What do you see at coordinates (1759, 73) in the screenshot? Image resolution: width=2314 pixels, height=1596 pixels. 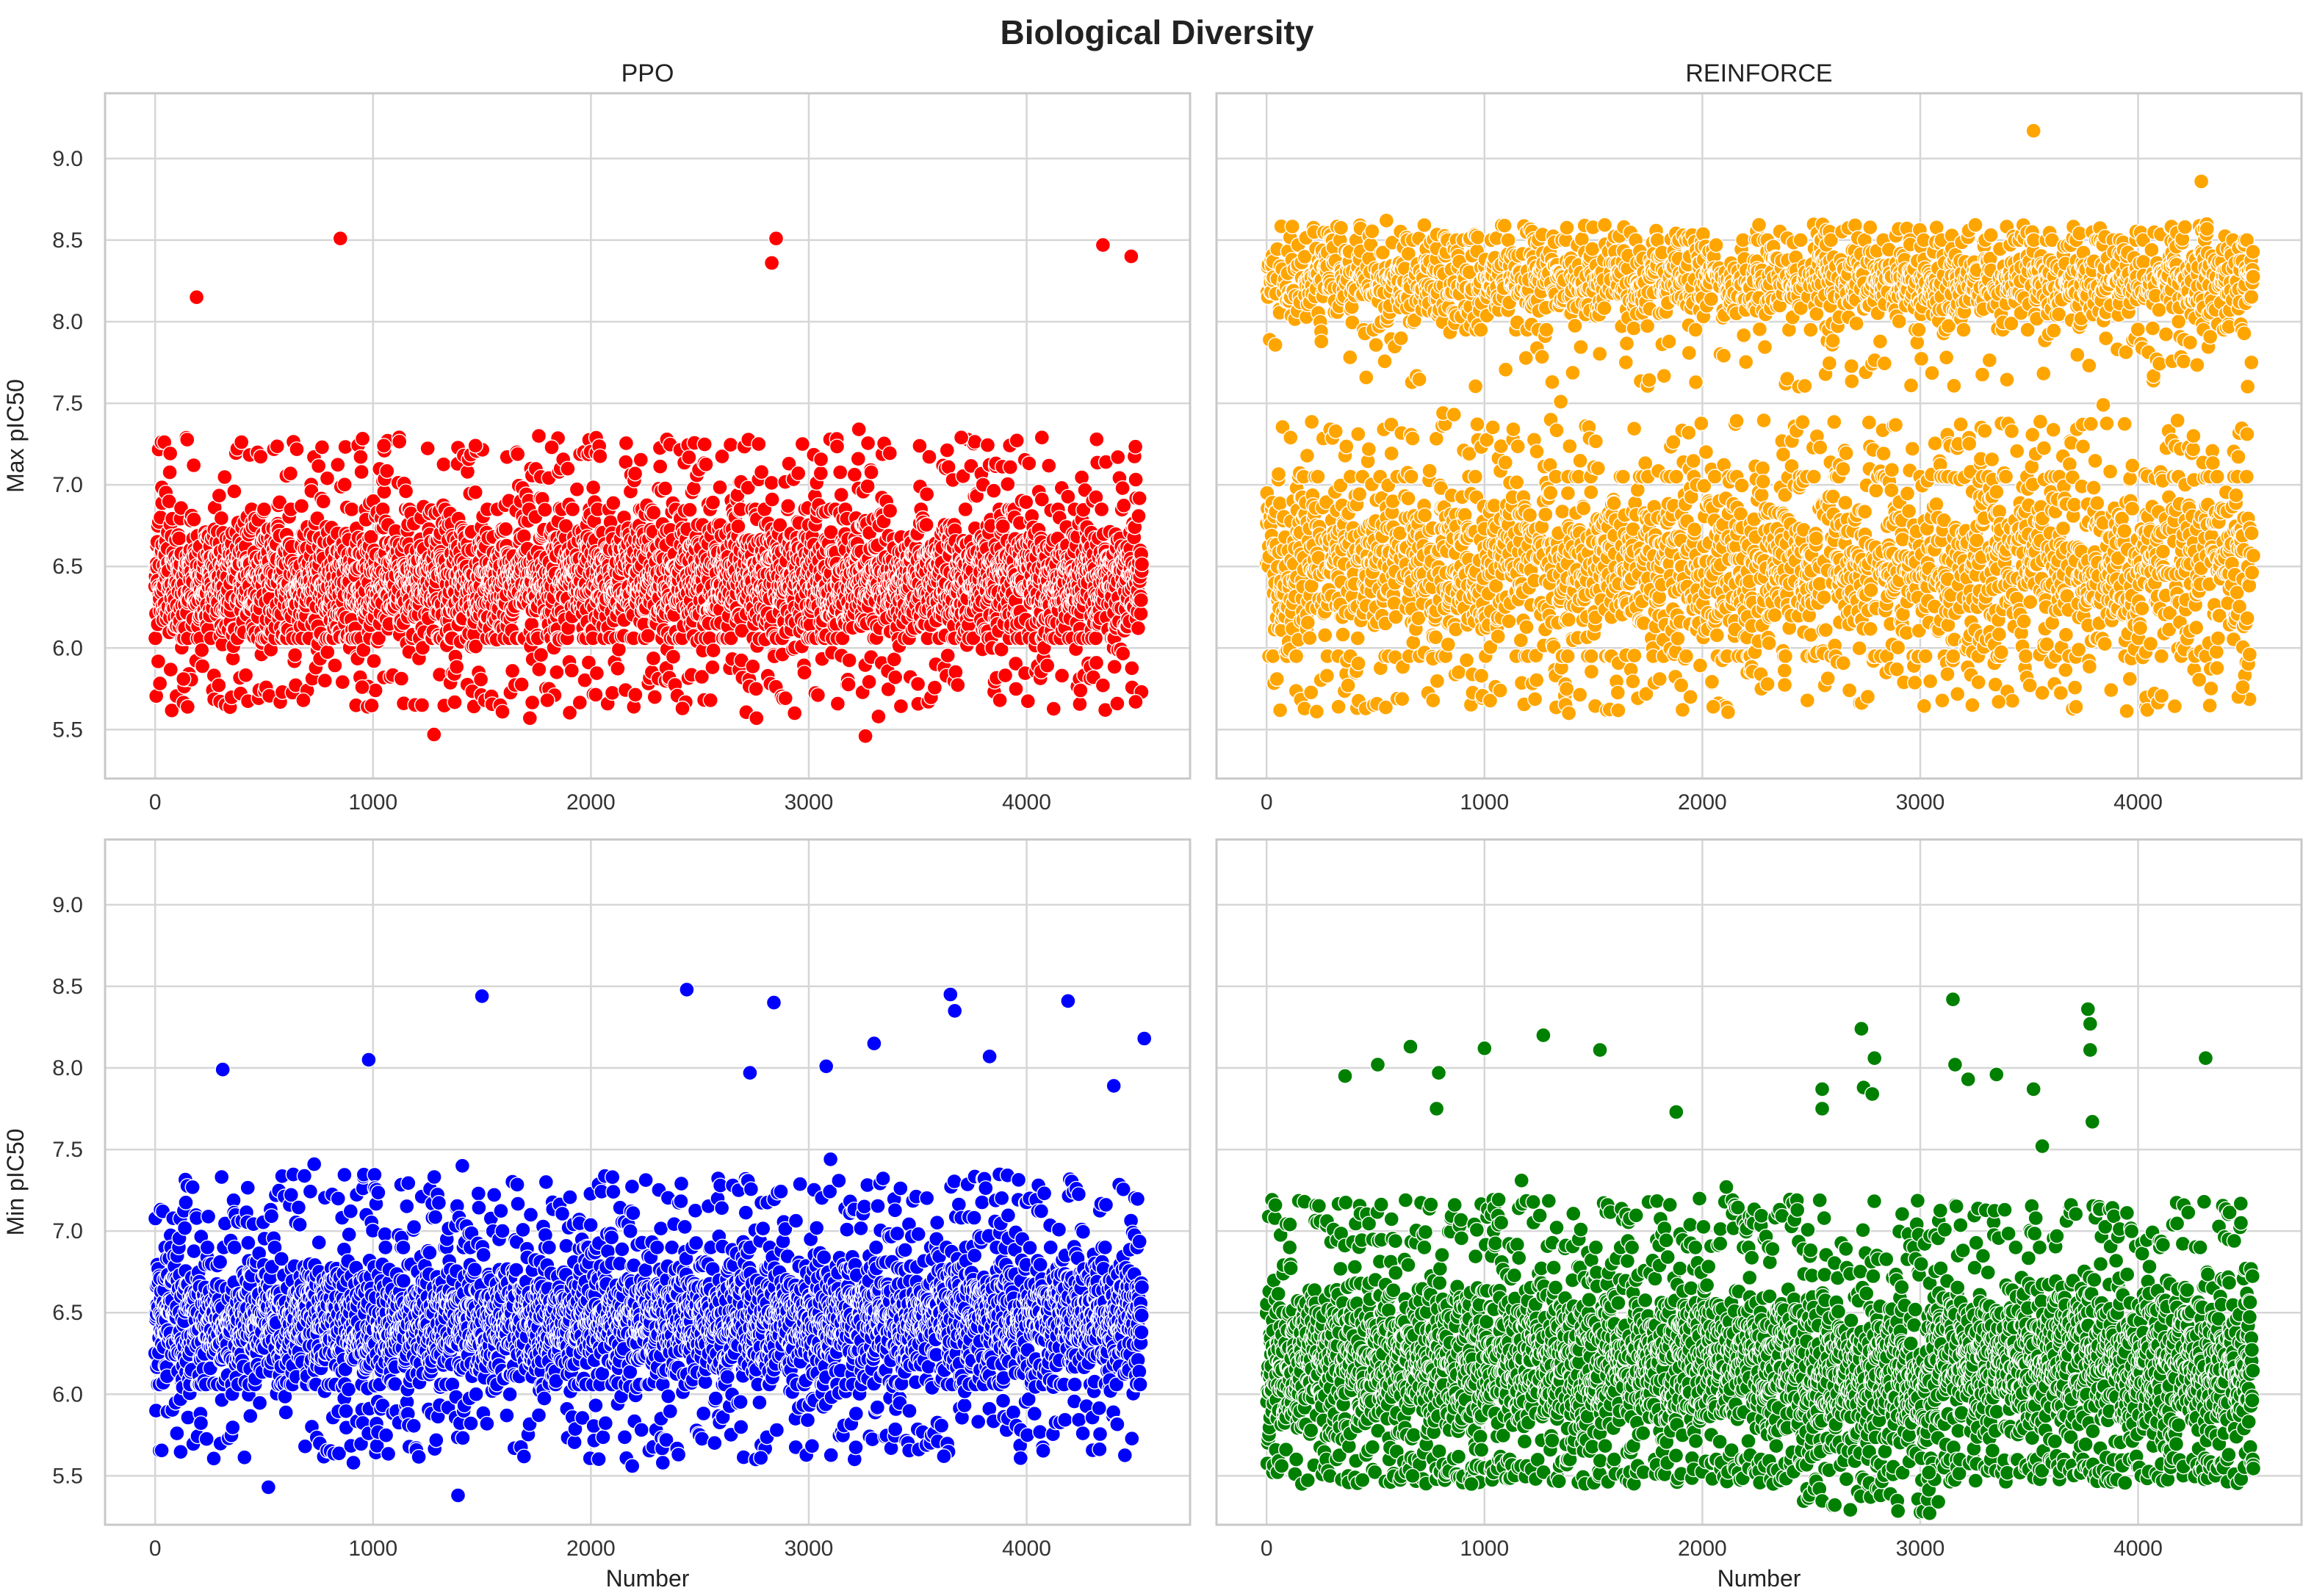 I see `panel-title: REINFORCE` at bounding box center [1759, 73].